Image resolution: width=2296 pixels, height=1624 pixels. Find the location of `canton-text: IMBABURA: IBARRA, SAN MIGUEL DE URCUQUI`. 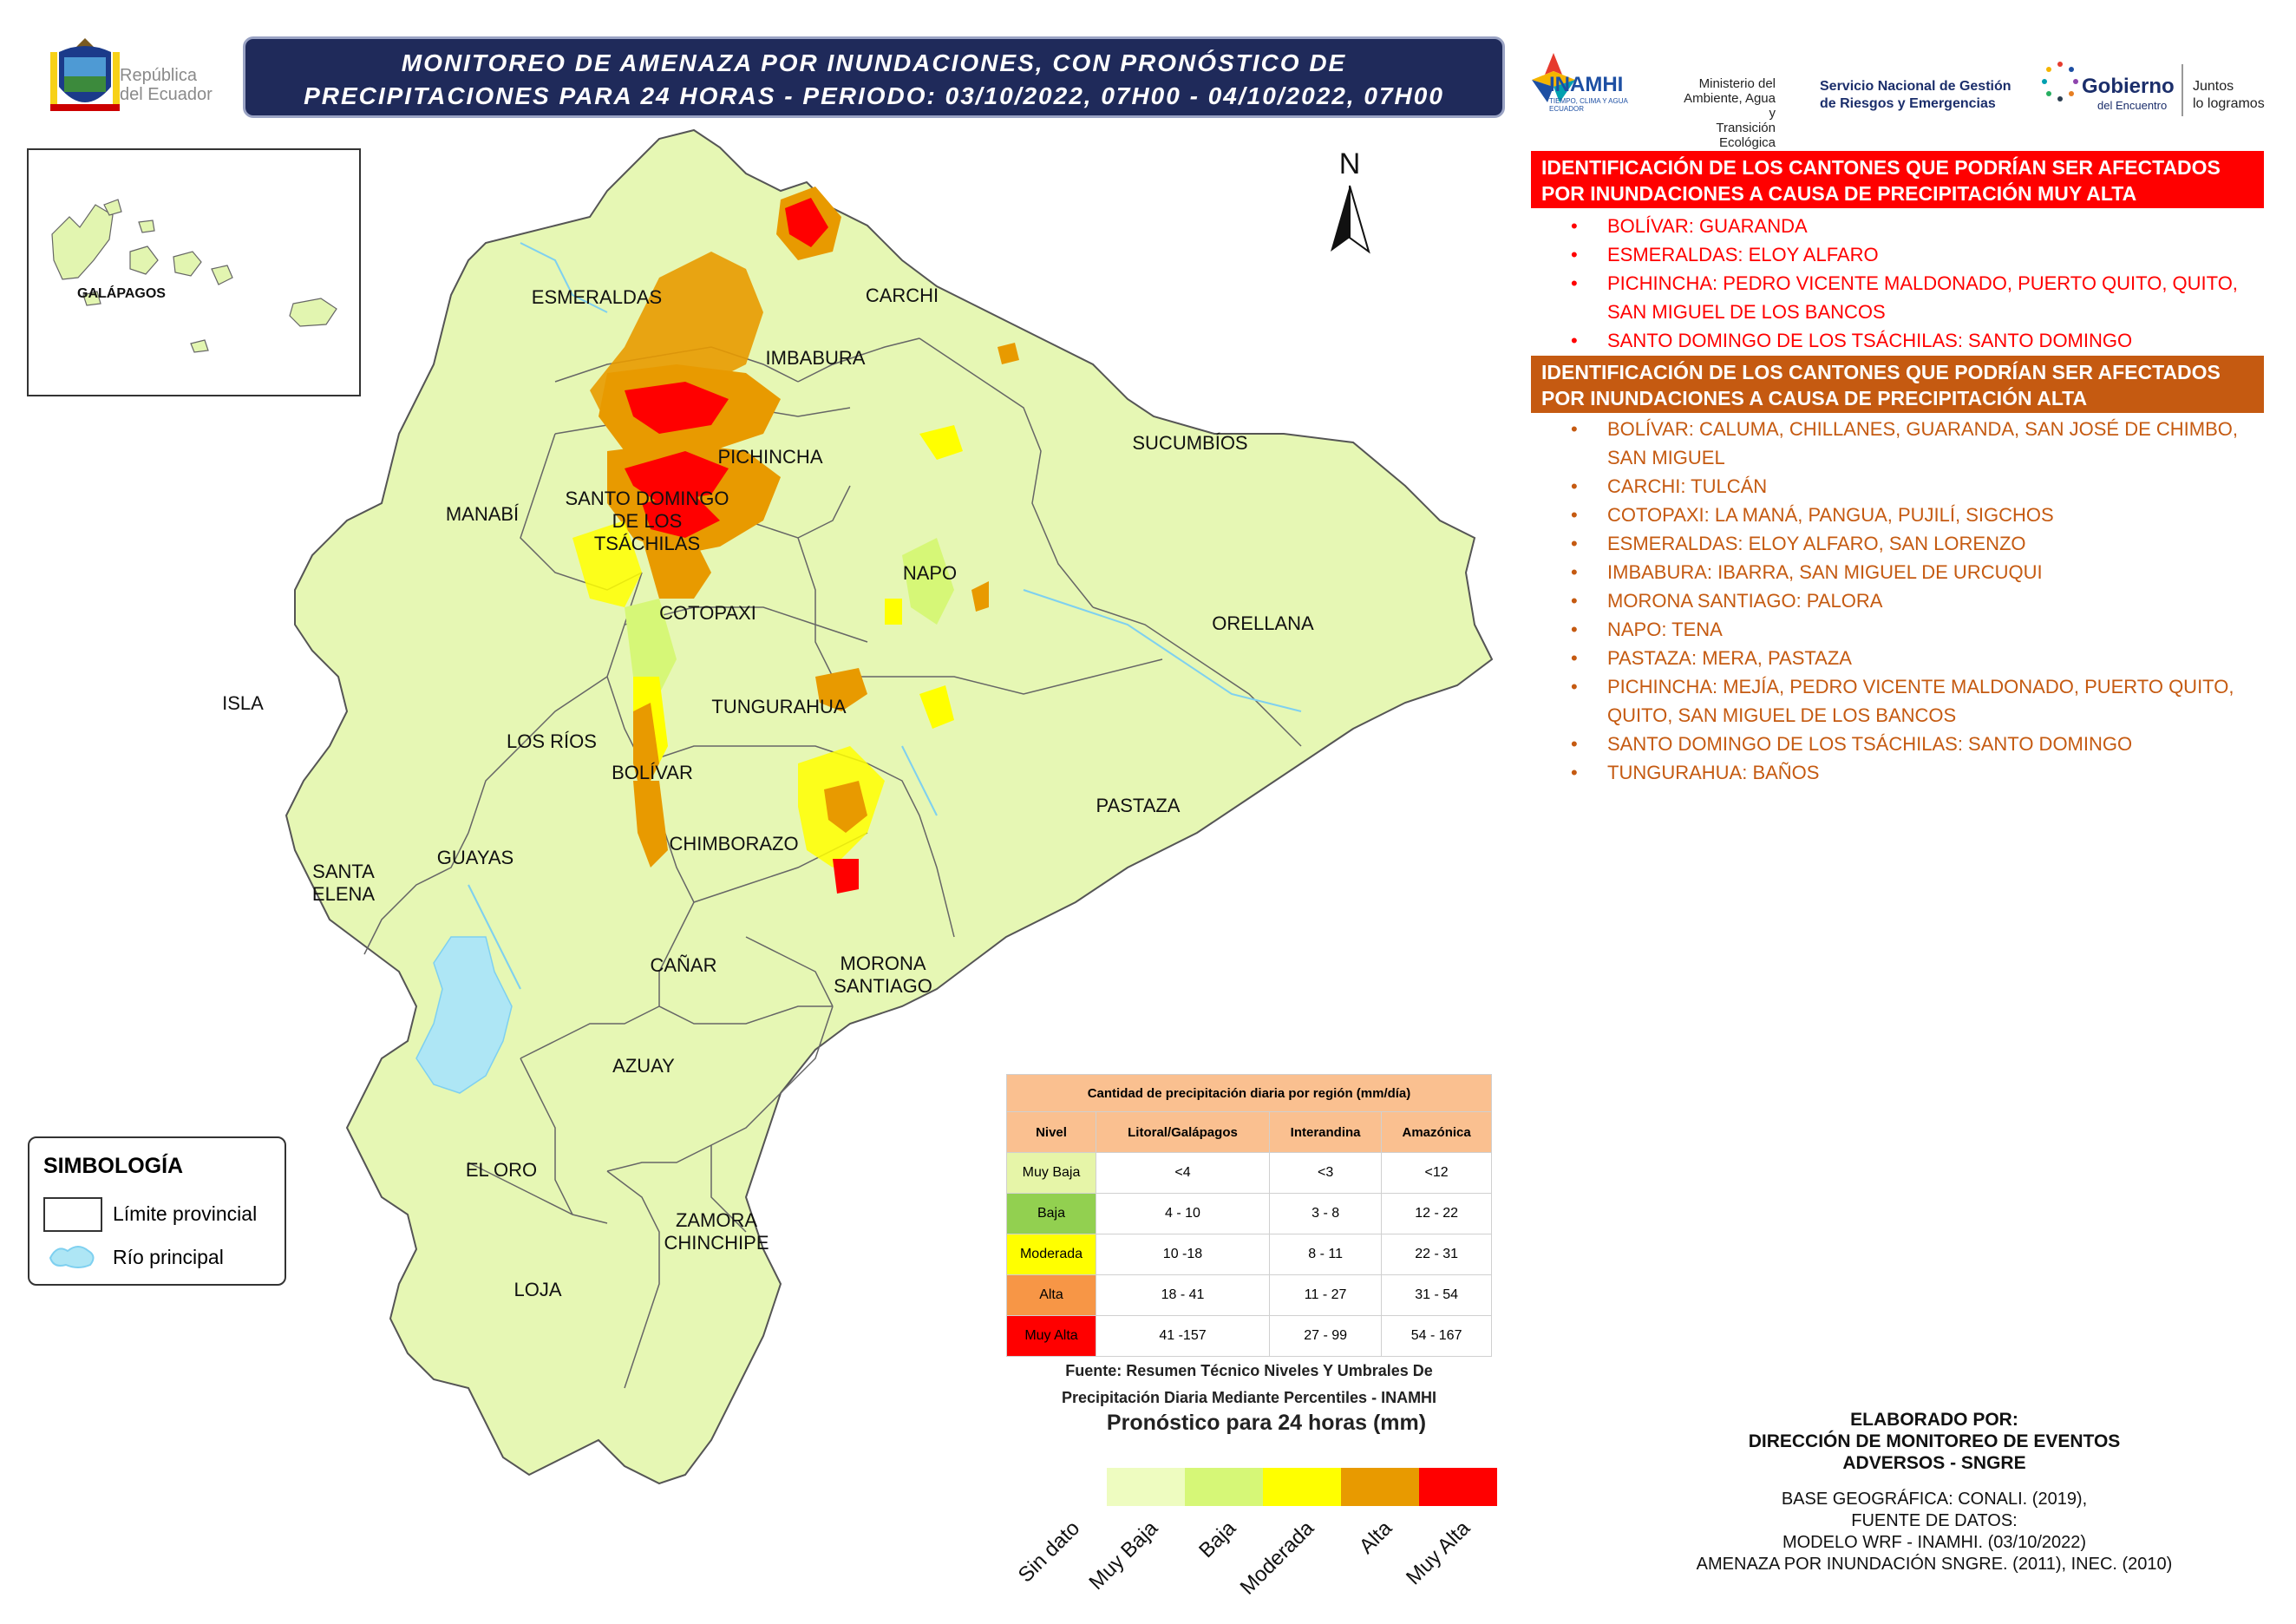

canton-text: IMBABURA: IBARRA, SAN MIGUEL DE URCUQUI is located at coordinates (1825, 572).